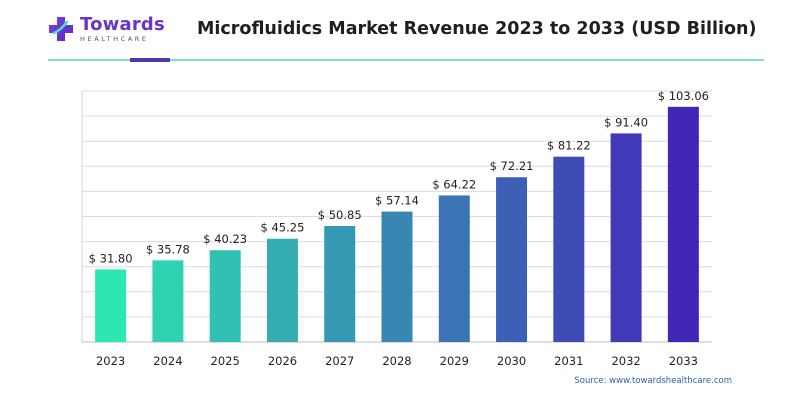  What do you see at coordinates (568, 361) in the screenshot?
I see `x-tick-label-2031: 2031` at bounding box center [568, 361].